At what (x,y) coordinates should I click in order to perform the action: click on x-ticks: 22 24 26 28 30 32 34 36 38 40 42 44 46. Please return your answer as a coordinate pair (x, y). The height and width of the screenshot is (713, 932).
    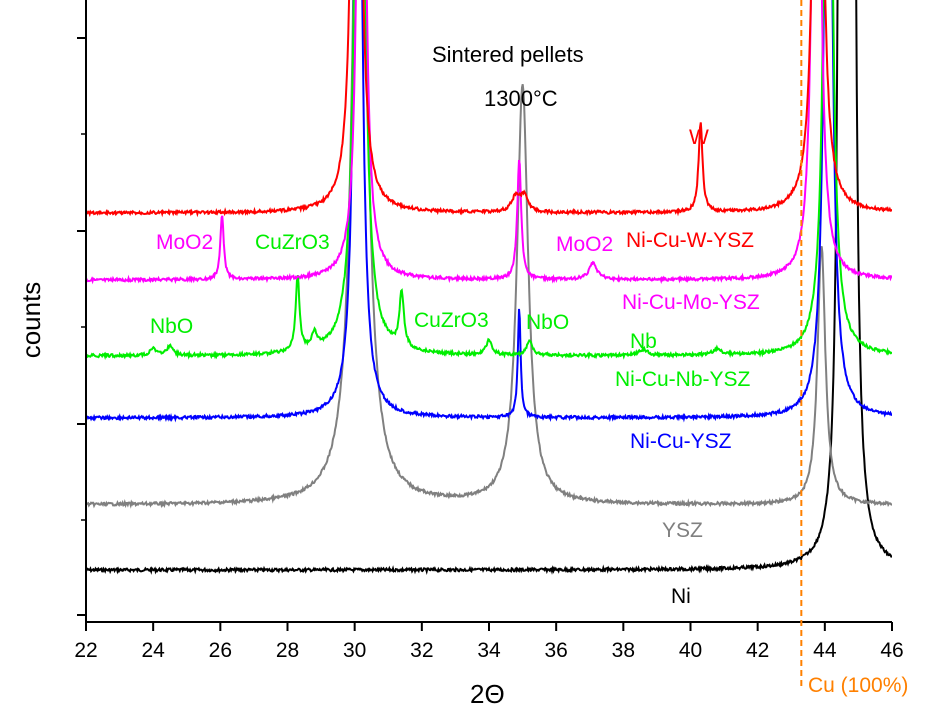
    Looking at the image, I should click on (489, 642).